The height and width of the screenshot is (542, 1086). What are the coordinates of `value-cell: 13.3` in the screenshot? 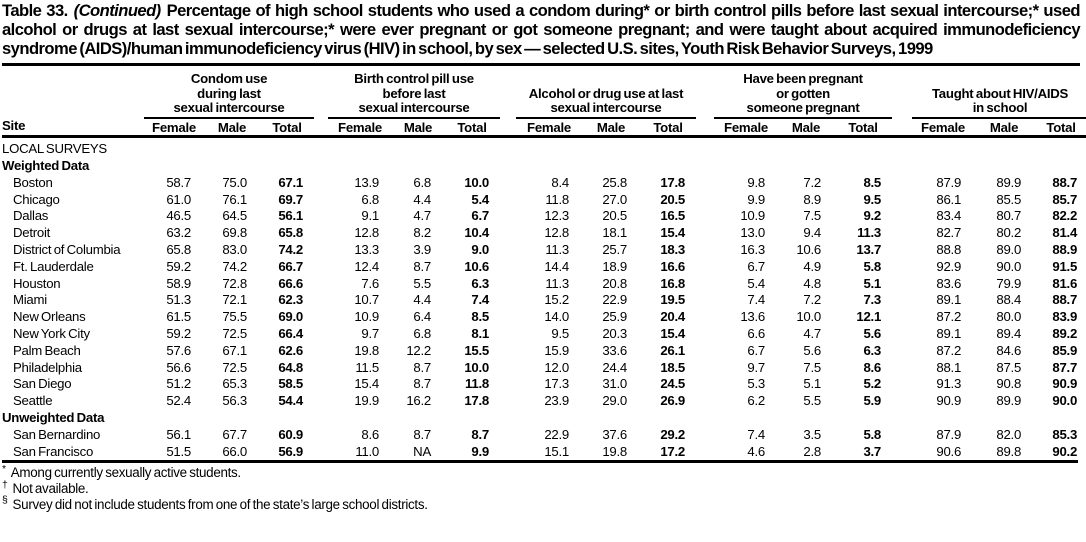 It's located at (366, 250).